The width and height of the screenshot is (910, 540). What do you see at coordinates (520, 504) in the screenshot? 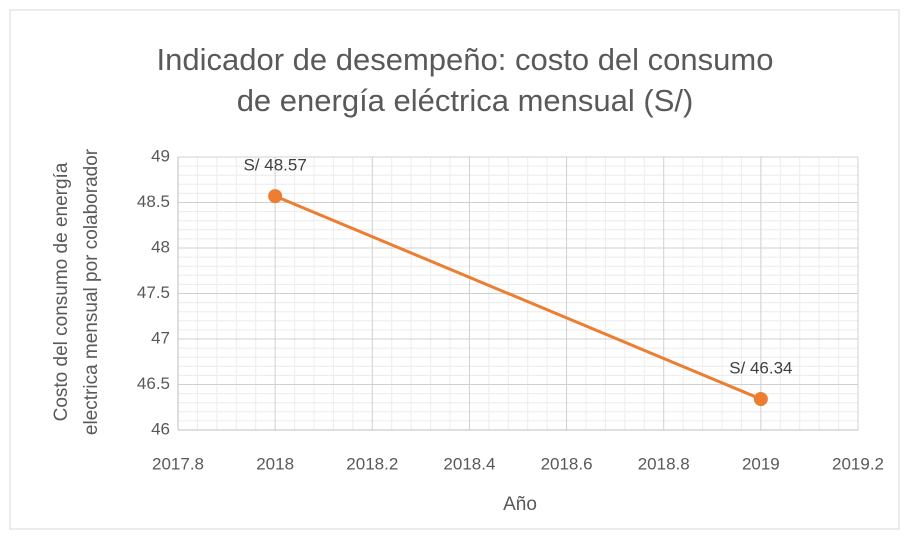
I see `x-axis-title: Año` at bounding box center [520, 504].